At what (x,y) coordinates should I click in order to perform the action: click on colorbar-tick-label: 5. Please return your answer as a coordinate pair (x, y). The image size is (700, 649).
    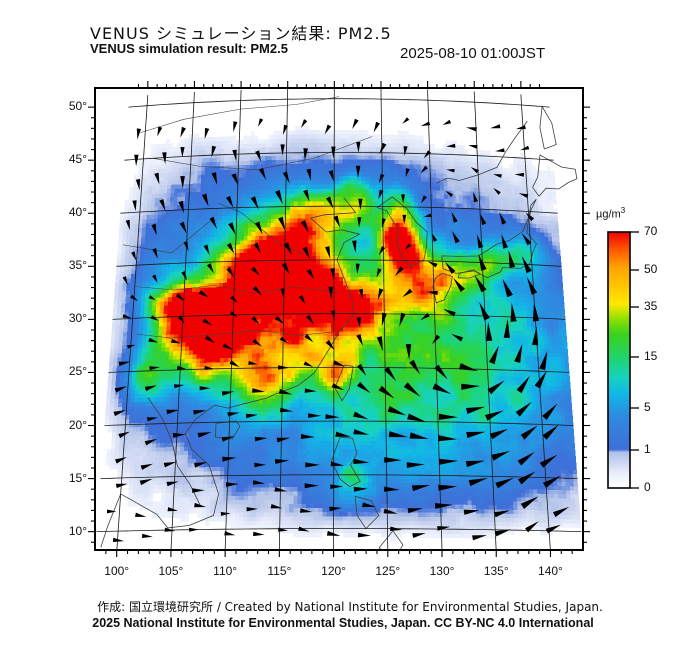
    Looking at the image, I should click on (647, 407).